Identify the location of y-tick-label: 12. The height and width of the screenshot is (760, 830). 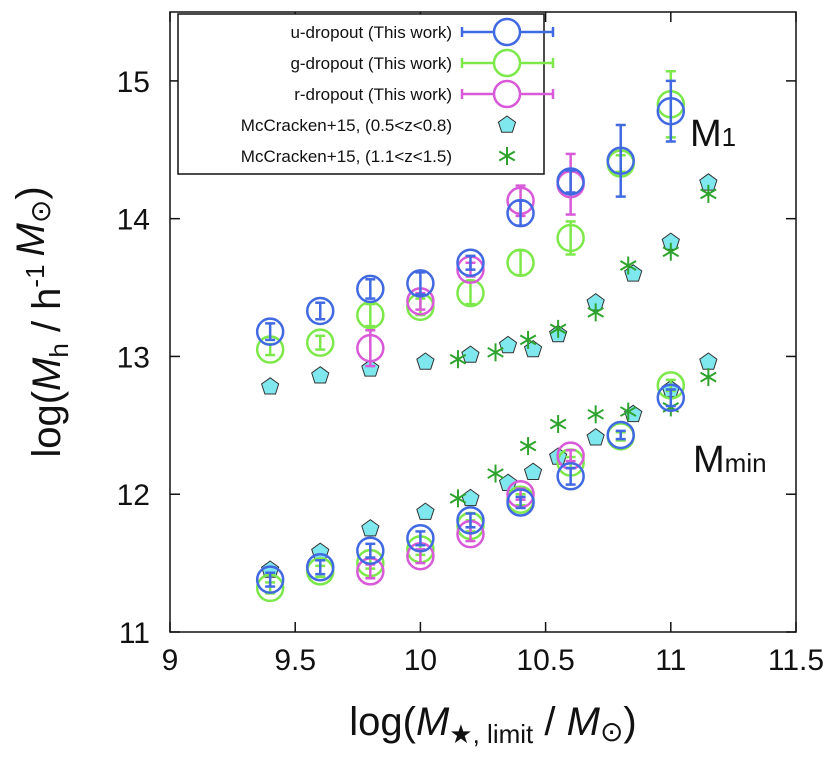
(133, 495).